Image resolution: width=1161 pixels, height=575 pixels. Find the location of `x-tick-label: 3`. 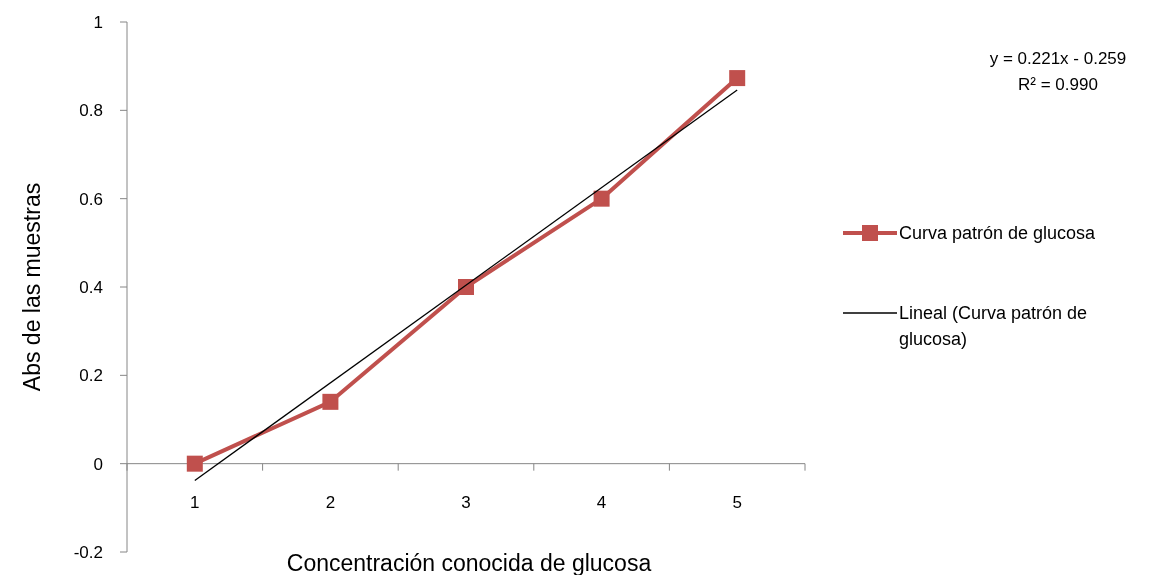

x-tick-label: 3 is located at coordinates (466, 502).